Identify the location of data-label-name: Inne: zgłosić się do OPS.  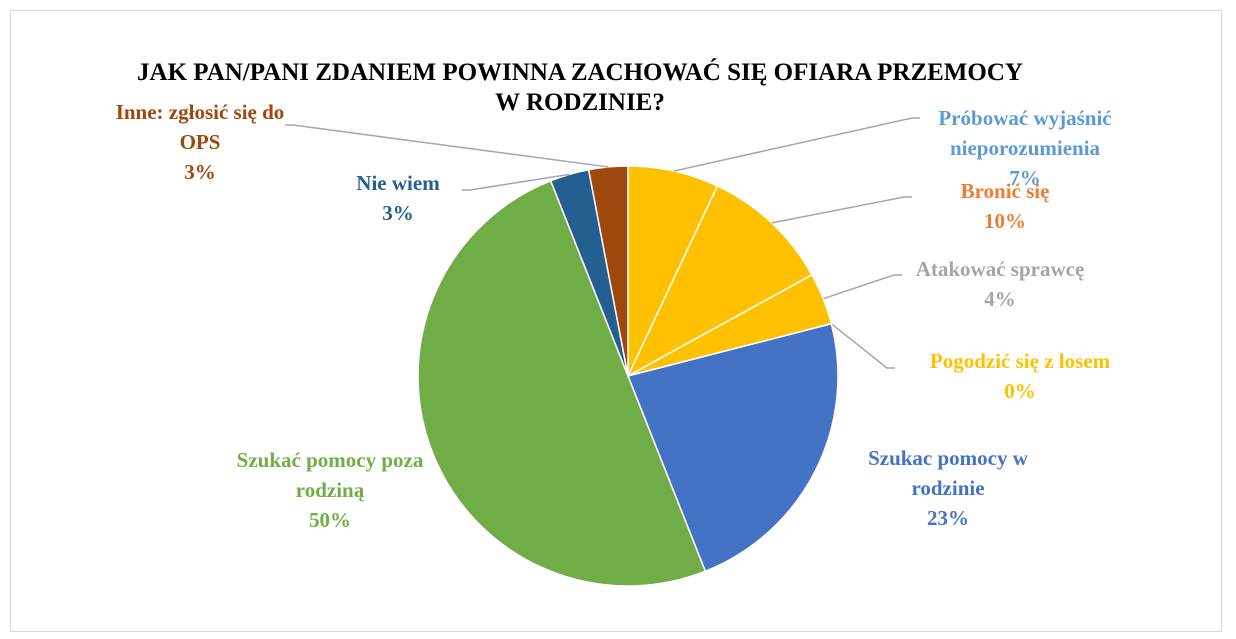
(200, 127).